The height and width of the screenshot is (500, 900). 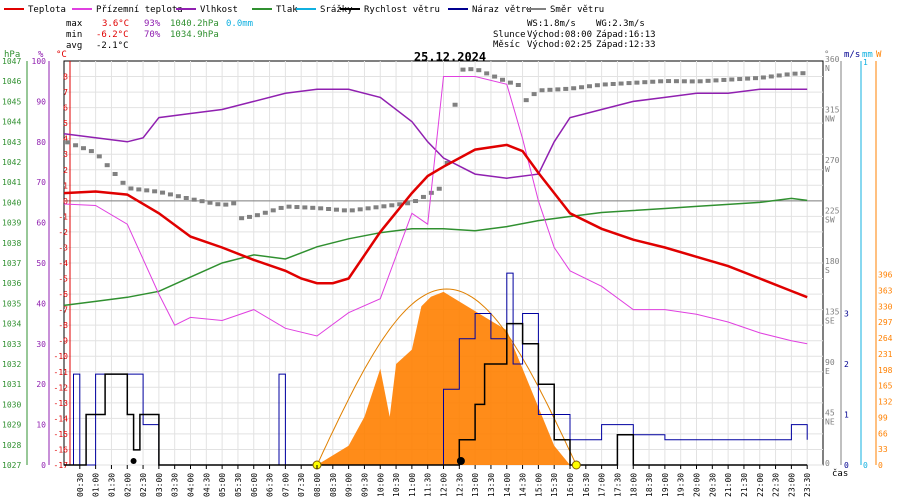 What do you see at coordinates (11, 101) in the screenshot?
I see `pressure-tick-label: 1045` at bounding box center [11, 101].